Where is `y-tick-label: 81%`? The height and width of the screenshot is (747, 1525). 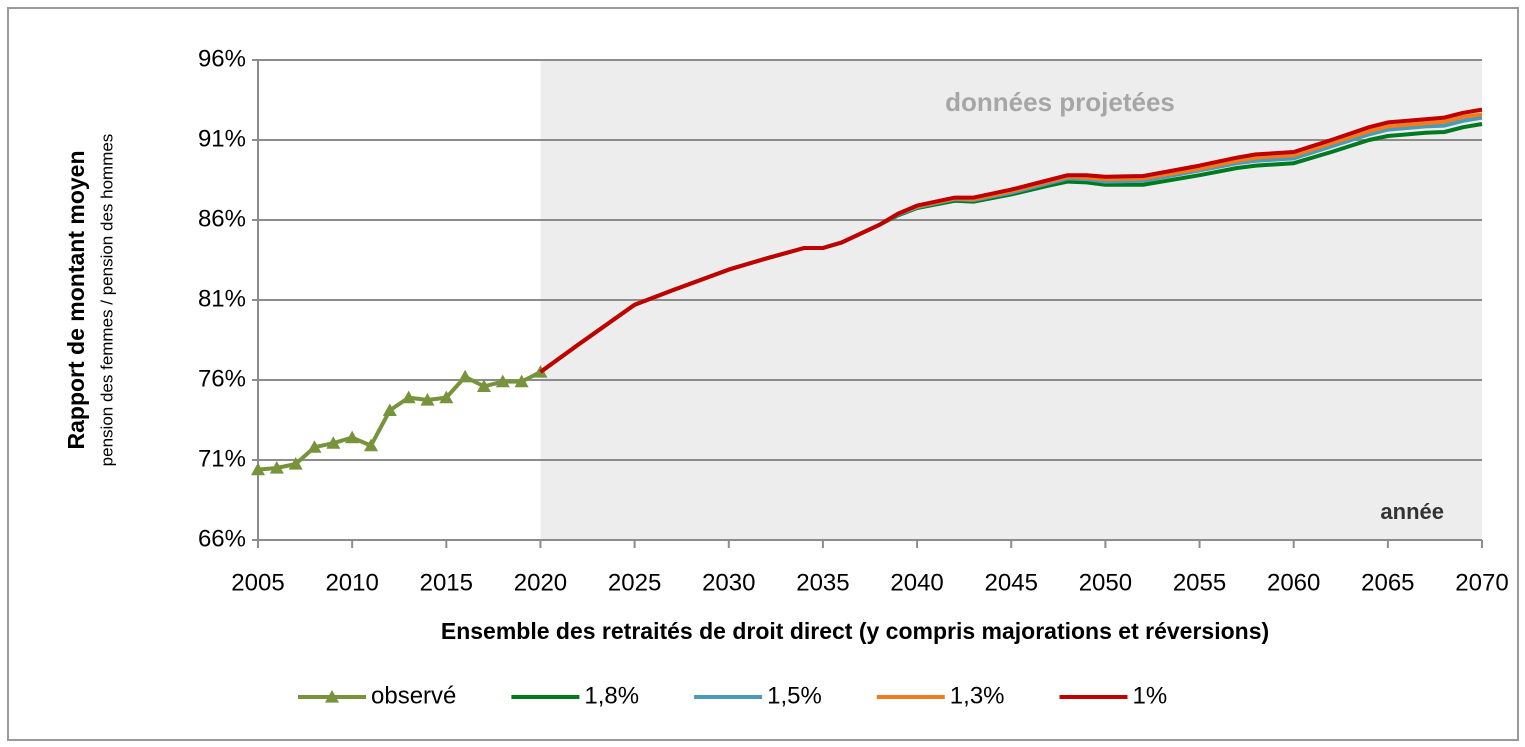
y-tick-label: 81% is located at coordinates (222, 298).